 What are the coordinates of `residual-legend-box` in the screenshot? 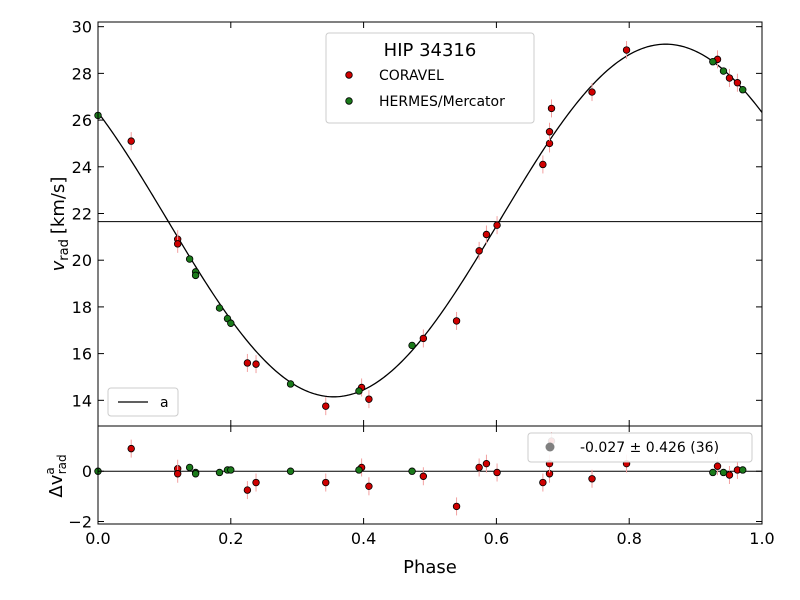 It's located at (640, 447).